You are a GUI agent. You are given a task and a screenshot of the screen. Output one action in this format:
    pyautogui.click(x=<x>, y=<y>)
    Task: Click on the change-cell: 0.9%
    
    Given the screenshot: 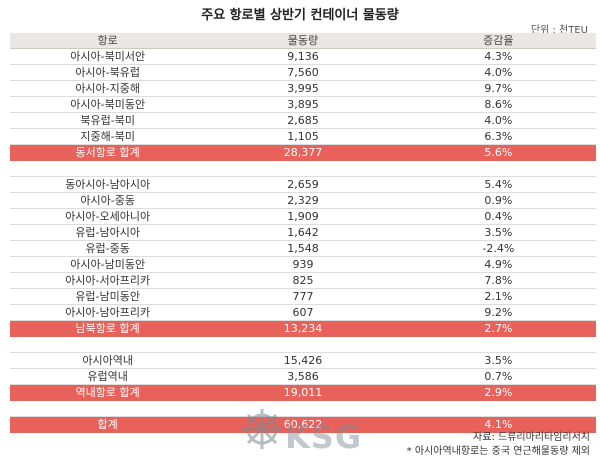 What is the action you would take?
    pyautogui.click(x=498, y=200)
    